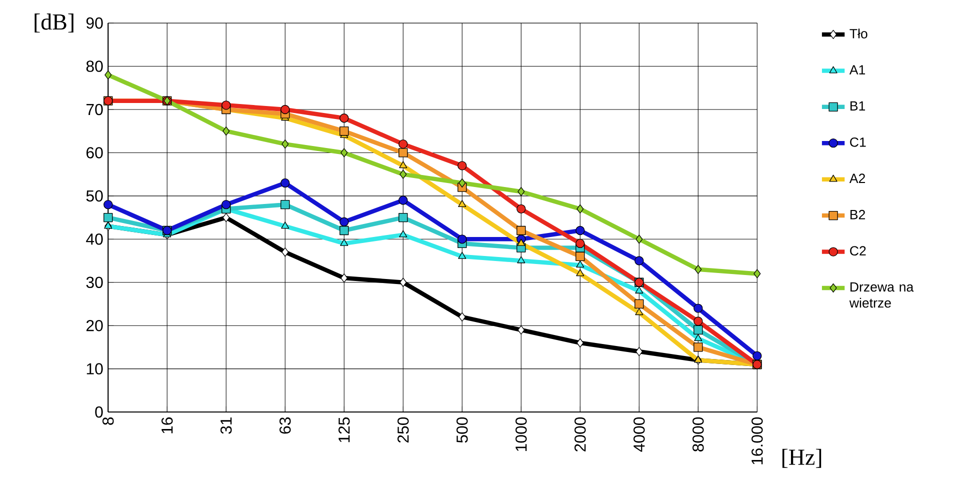 Image resolution: width=959 pixels, height=488 pixels. Describe the element at coordinates (403, 430) in the screenshot. I see `x-tick-label: 250` at that location.